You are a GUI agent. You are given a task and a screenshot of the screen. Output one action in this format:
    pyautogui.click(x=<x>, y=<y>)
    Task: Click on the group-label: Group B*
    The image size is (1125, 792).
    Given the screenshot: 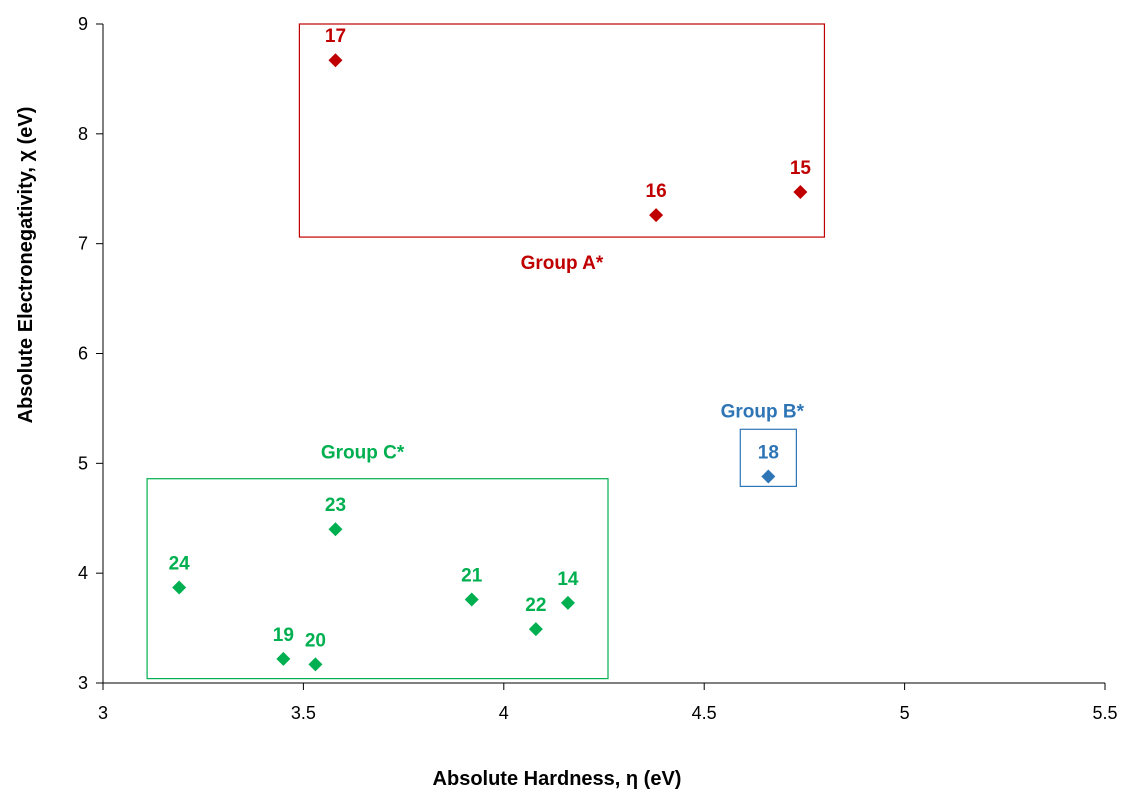 What is the action you would take?
    pyautogui.click(x=763, y=411)
    